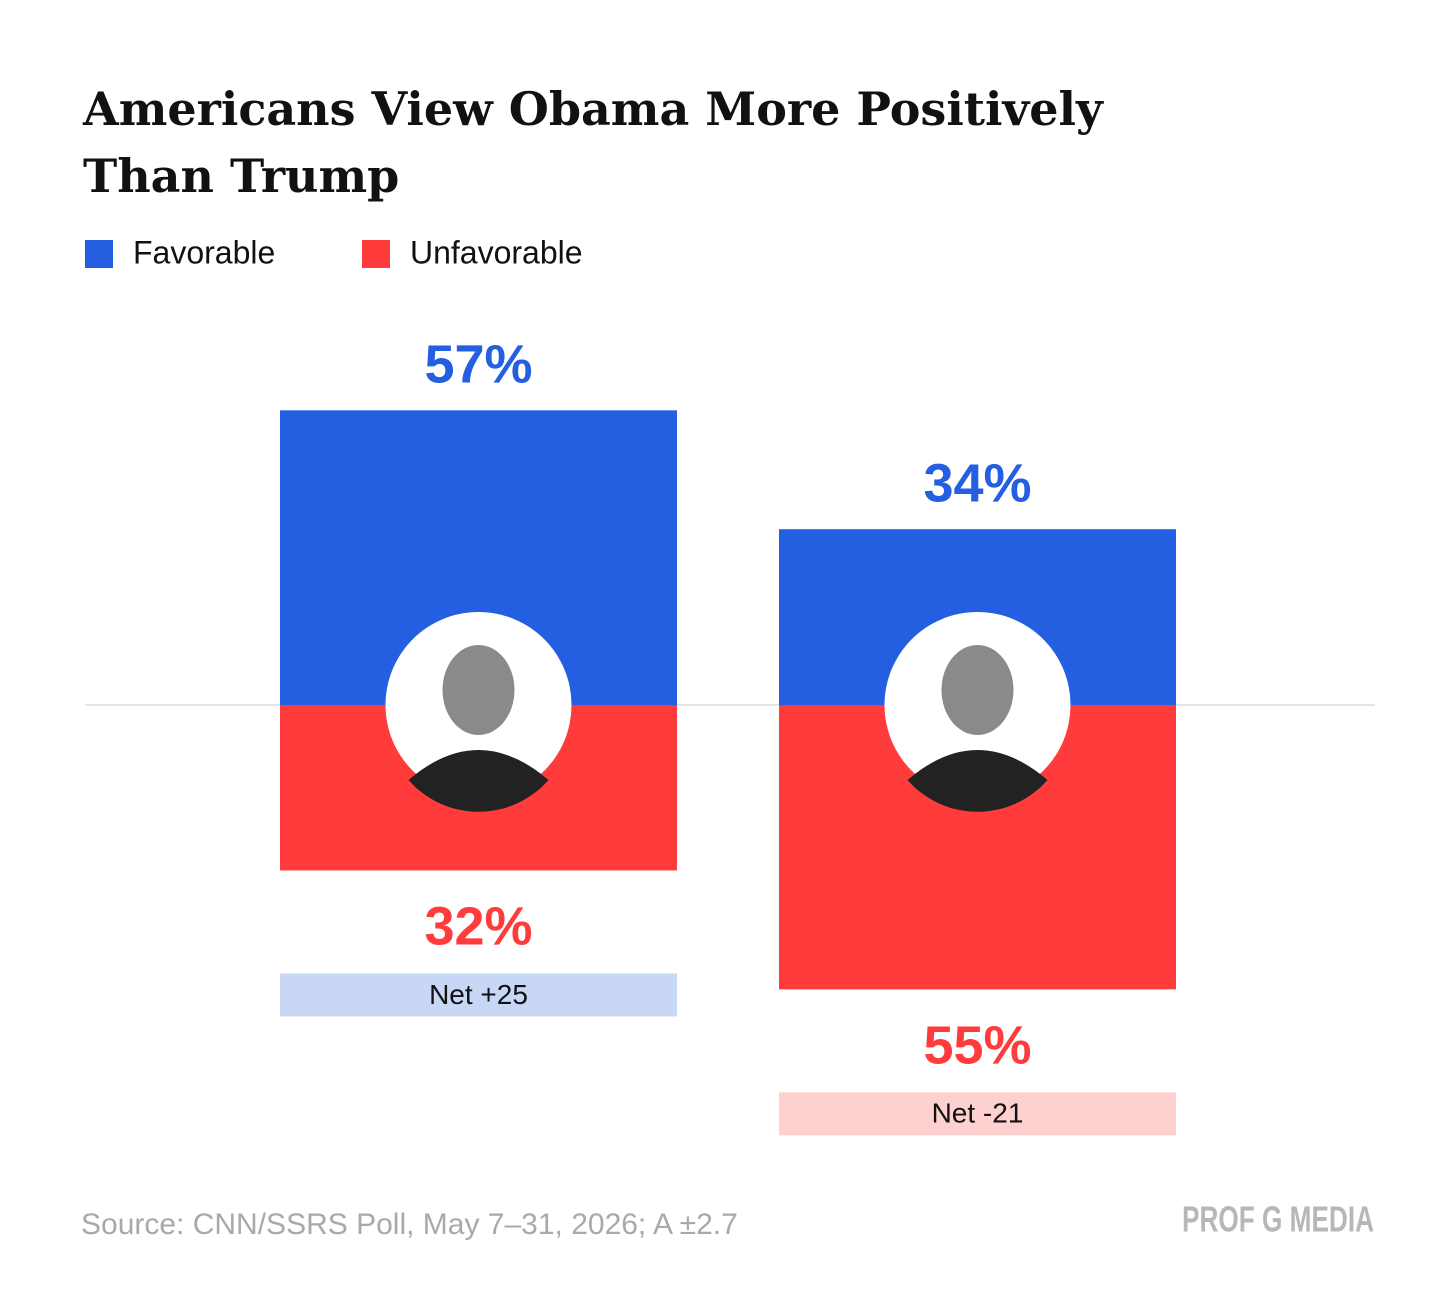  I want to click on brand: PROF G MEDIA, so click(1278, 1219).